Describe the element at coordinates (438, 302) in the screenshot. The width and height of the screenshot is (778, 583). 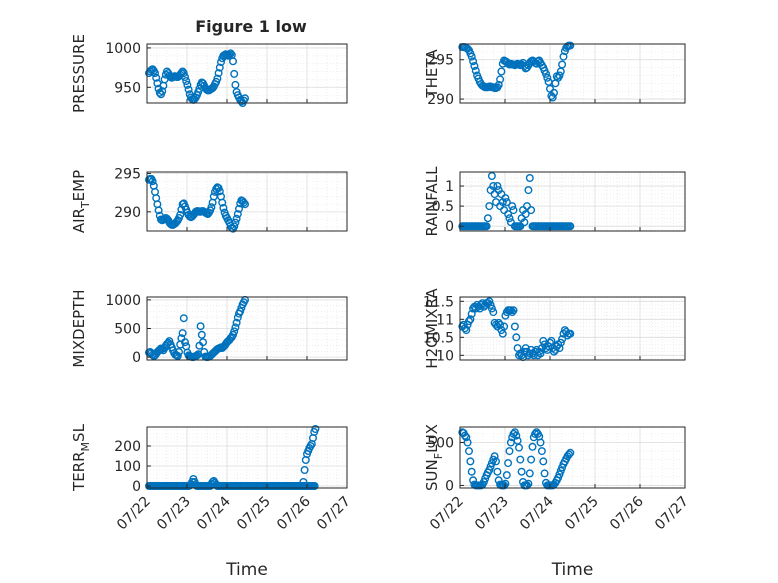
I see `y-tick-label: 11.5` at that location.